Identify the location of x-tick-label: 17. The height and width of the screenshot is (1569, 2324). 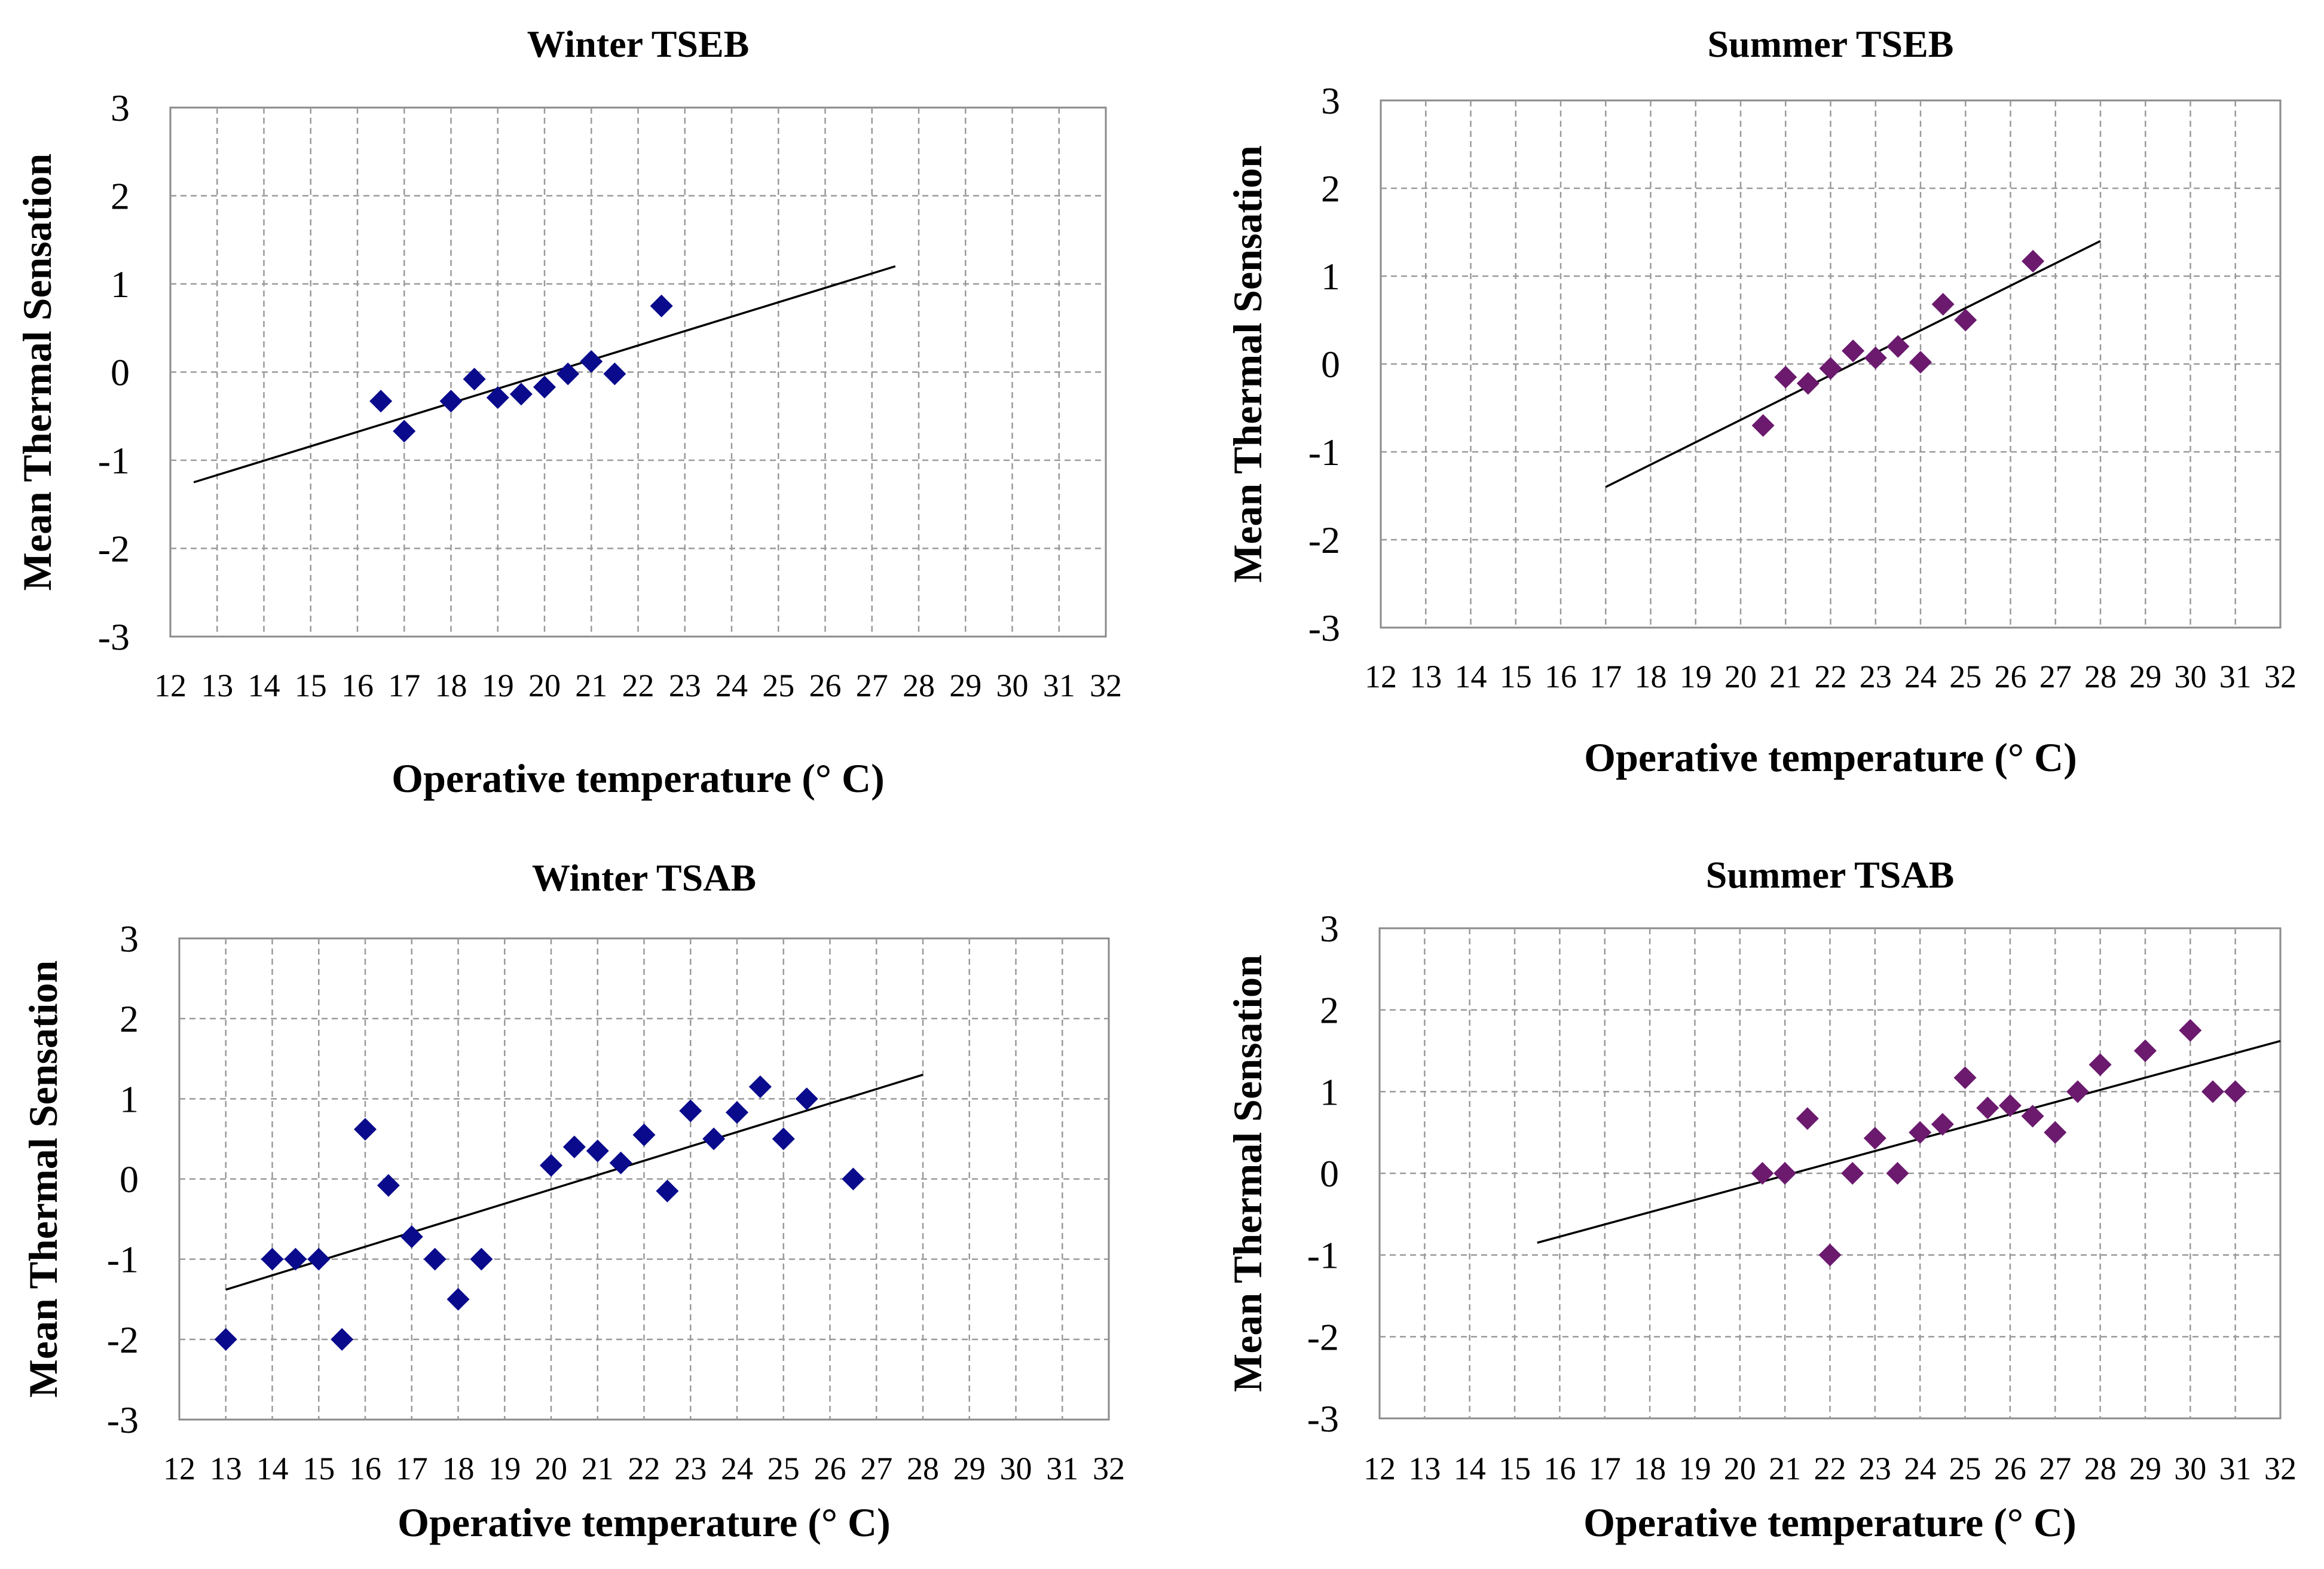
(412, 1469).